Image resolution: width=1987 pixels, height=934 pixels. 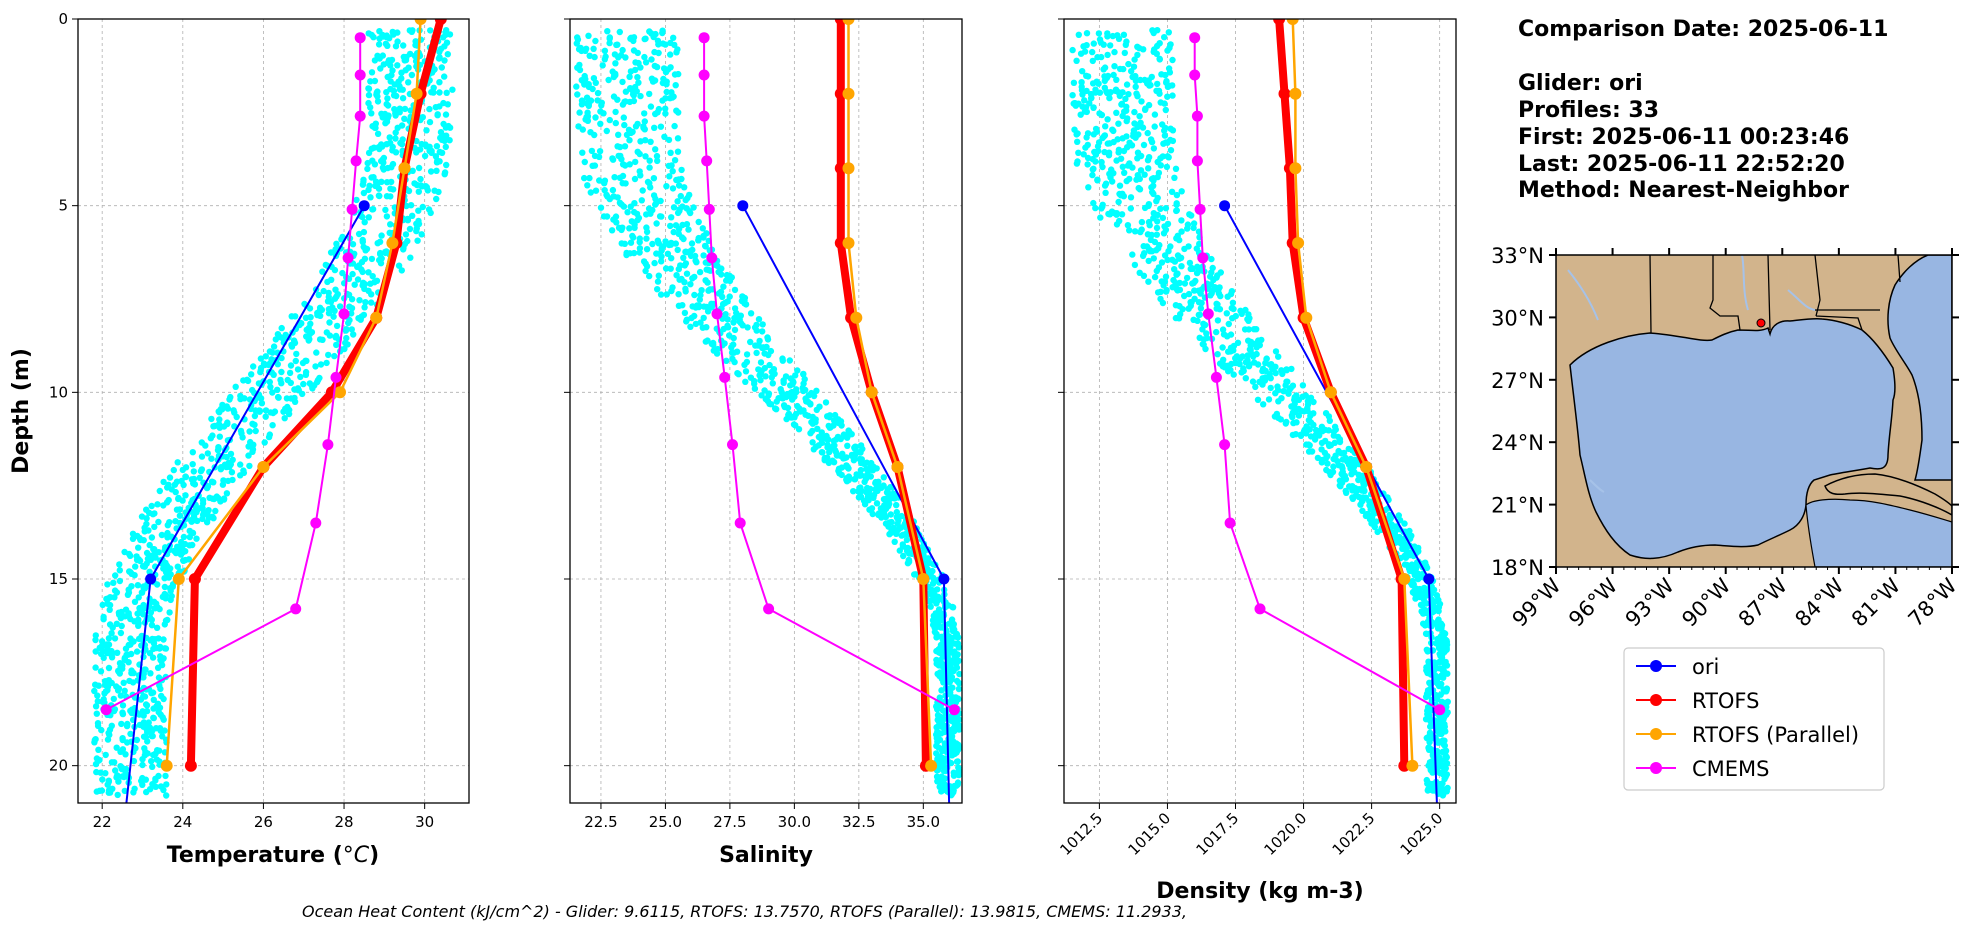 I want to click on legend-marker, so click(x=1656, y=700).